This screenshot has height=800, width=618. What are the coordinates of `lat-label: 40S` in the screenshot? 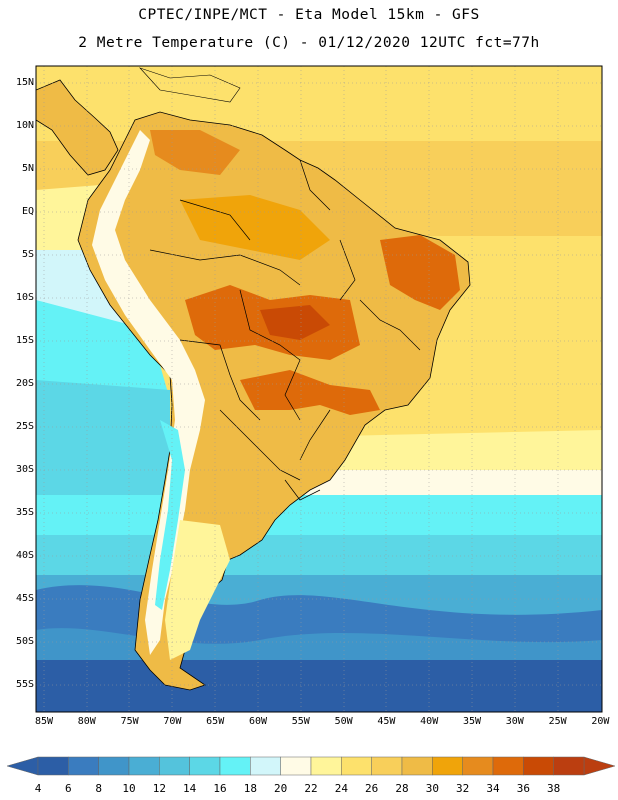 It's located at (24, 555).